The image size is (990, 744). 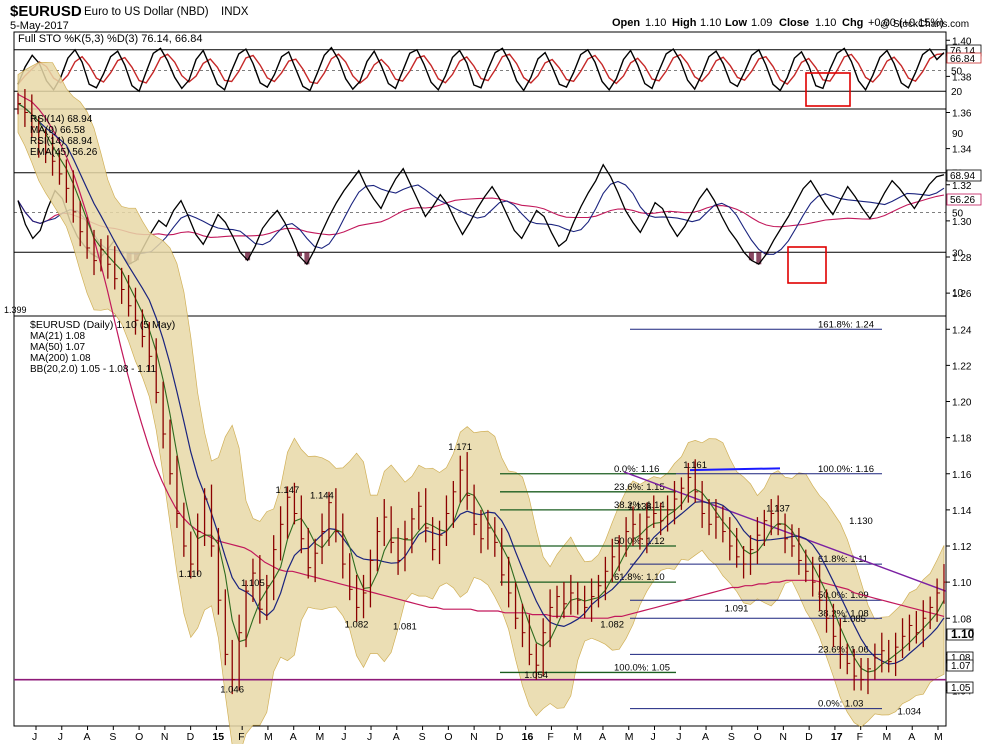 What do you see at coordinates (854, 619) in the screenshot?
I see `price-annotation: 1.085` at bounding box center [854, 619].